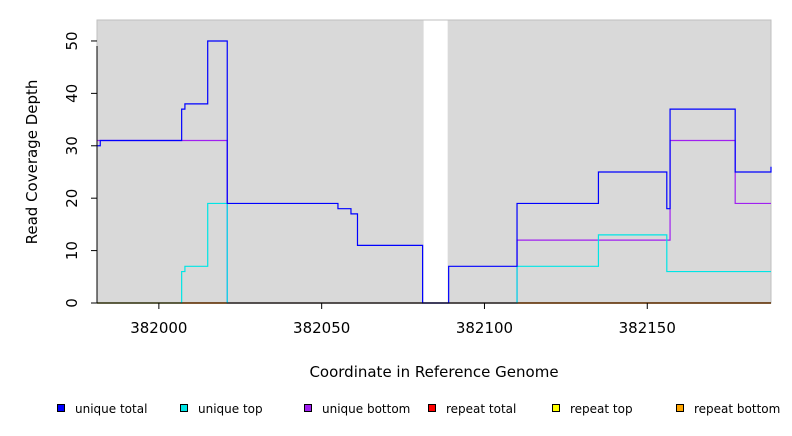 Image resolution: width=792 pixels, height=436 pixels. What do you see at coordinates (32, 162) in the screenshot?
I see `y-axis-title: Read Coverage Depth` at bounding box center [32, 162].